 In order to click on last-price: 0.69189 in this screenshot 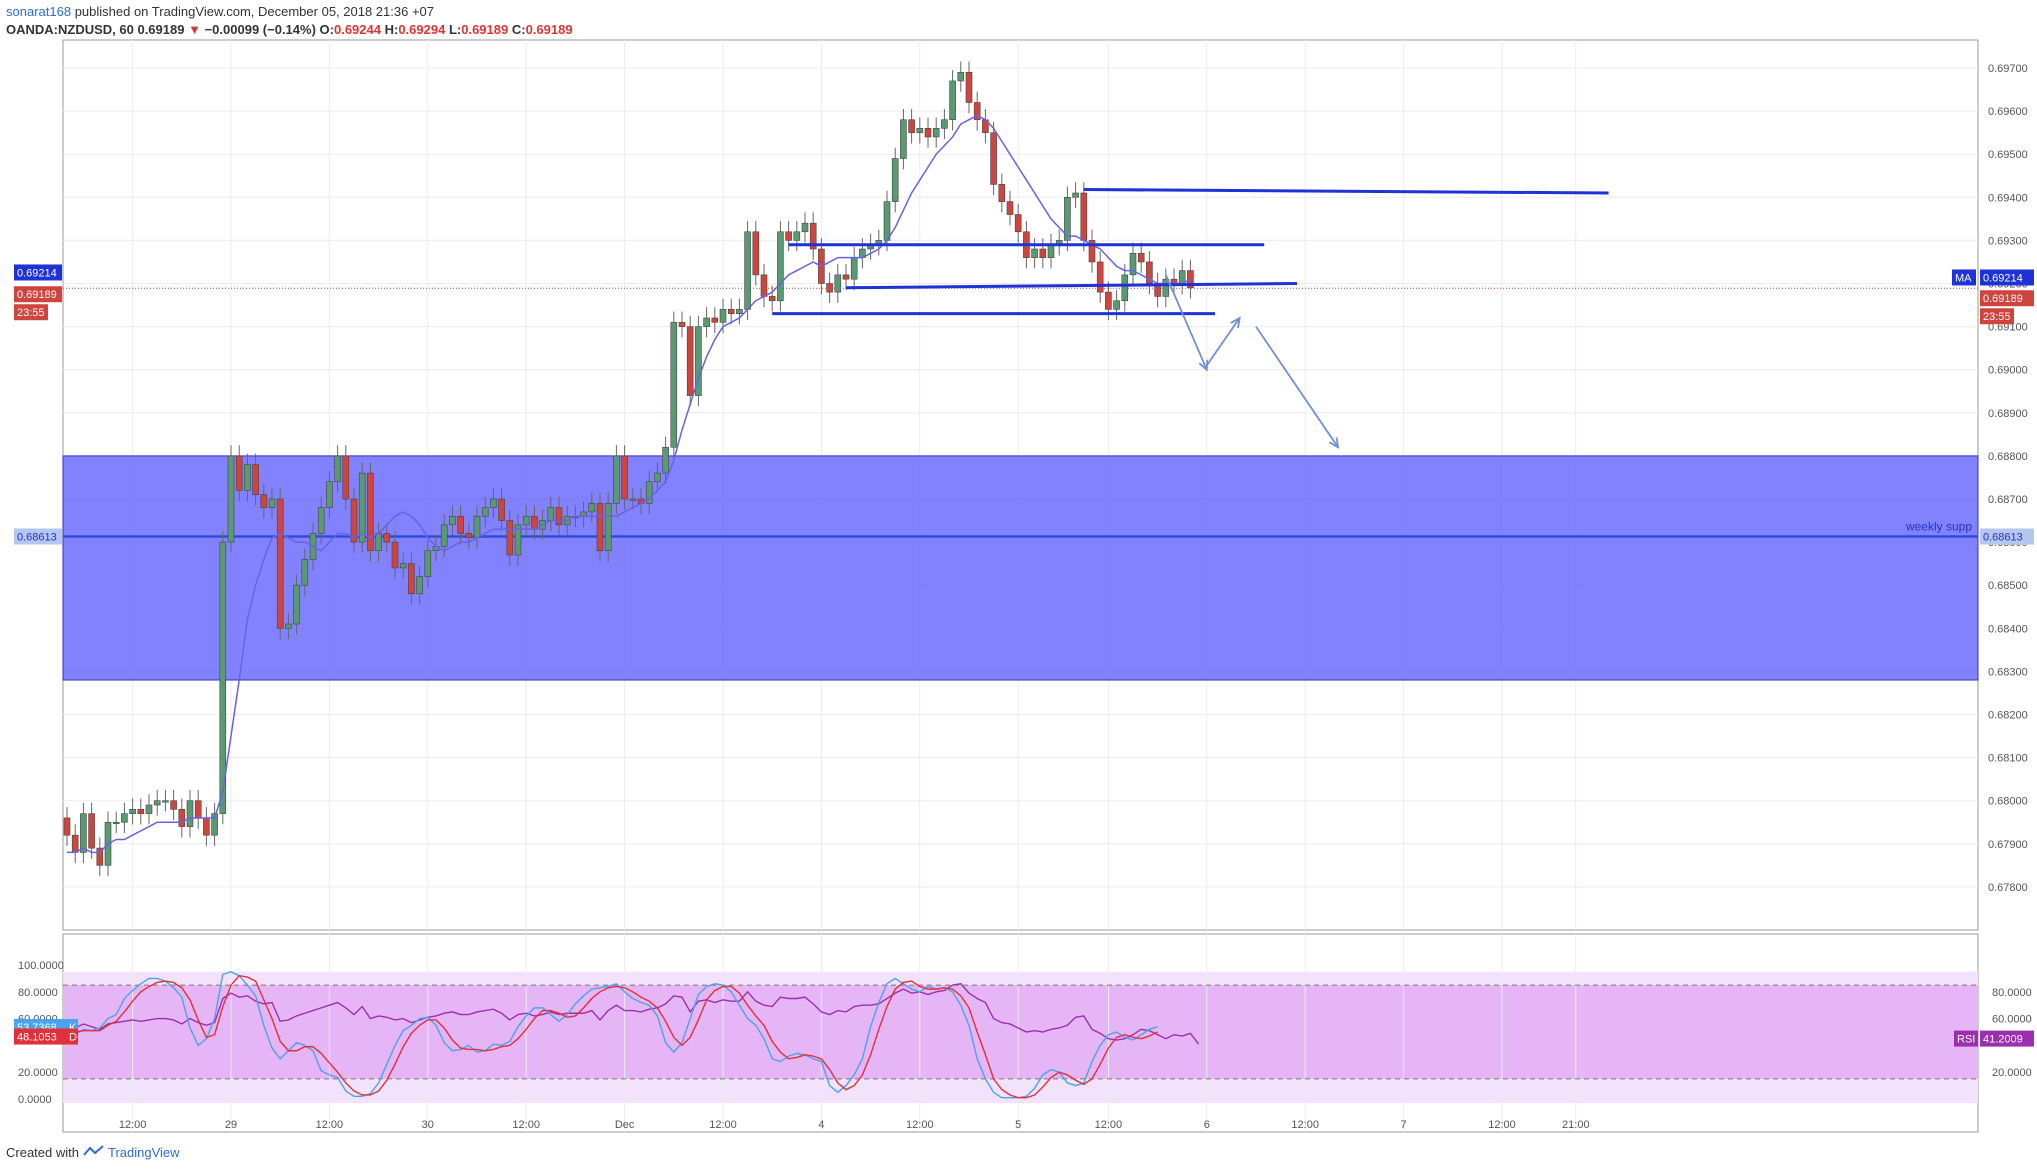, I will do `click(161, 29)`.